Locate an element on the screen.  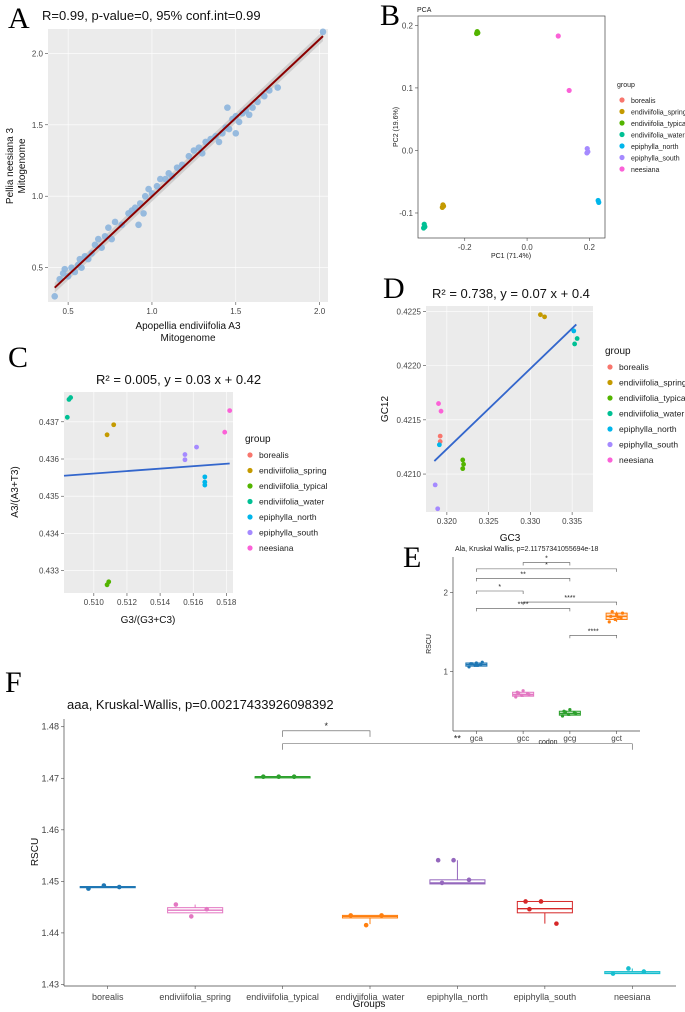
e-significance-label: **** is located at coordinates (569, 598).